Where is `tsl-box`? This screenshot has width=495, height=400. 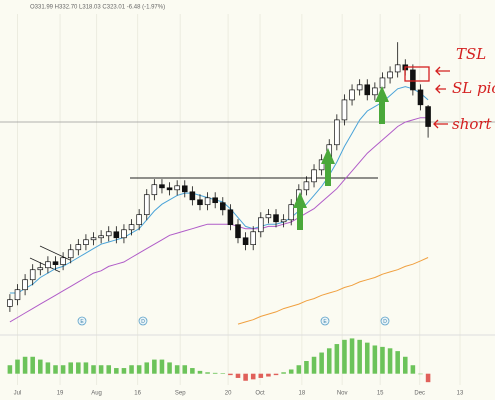
tsl-box is located at coordinates (417, 74).